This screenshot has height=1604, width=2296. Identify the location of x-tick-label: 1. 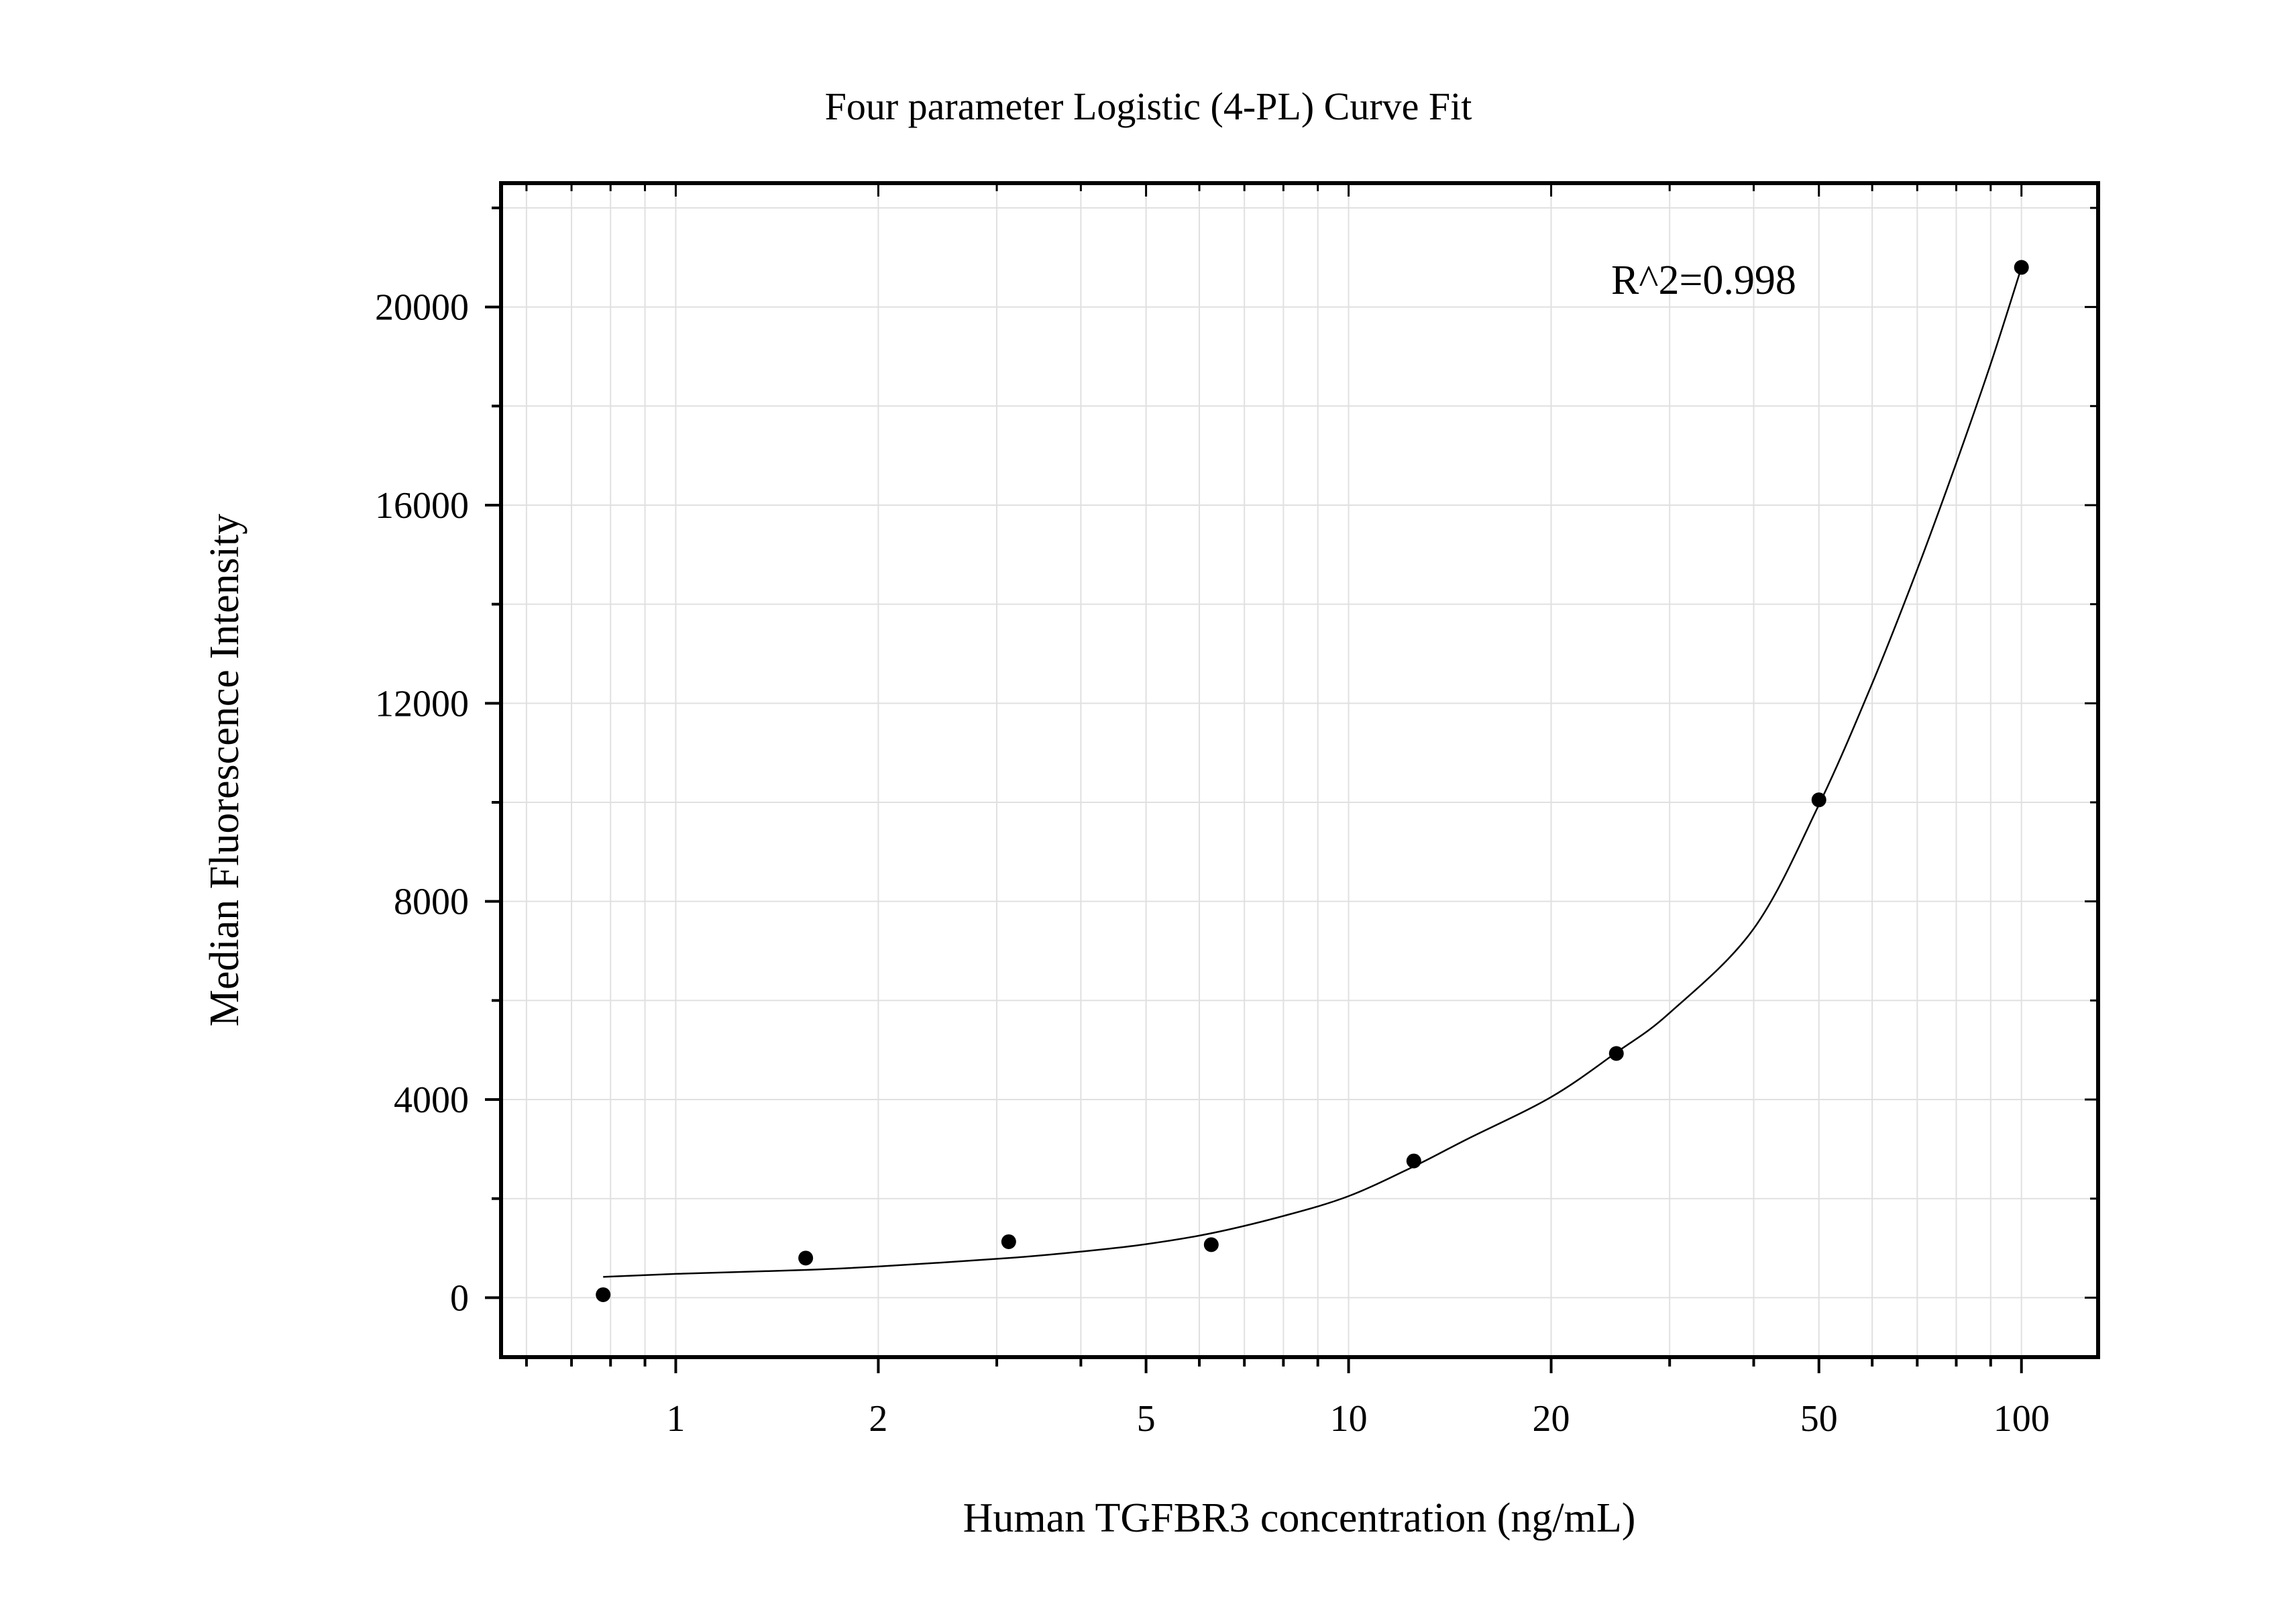
(675, 1419).